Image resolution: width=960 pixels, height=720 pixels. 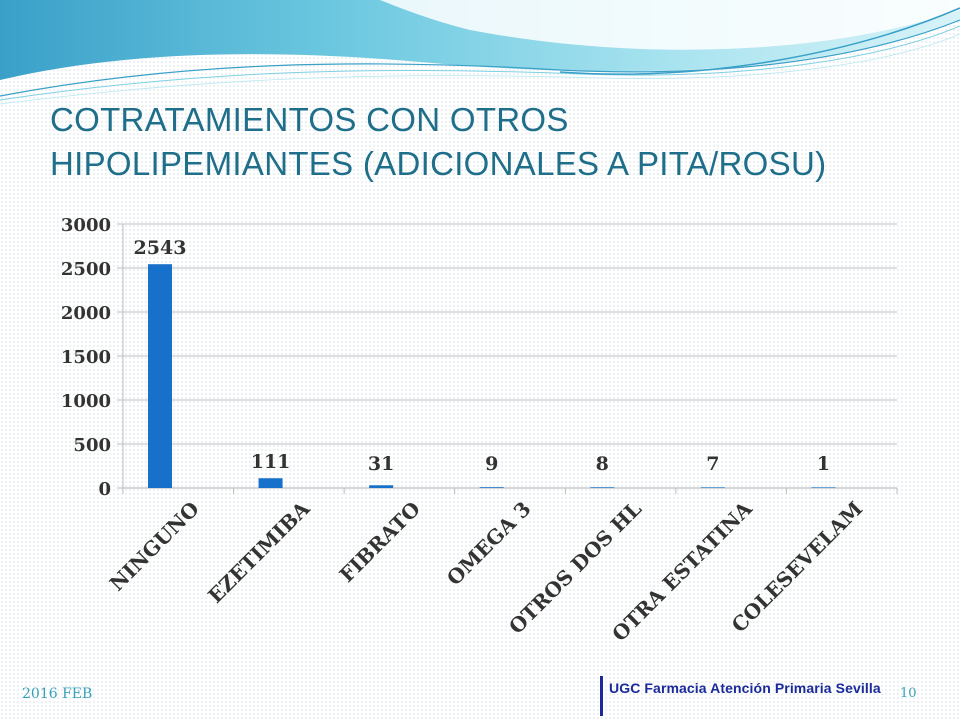 I want to click on slide-title-line-1: COTRATAMIENTOS CON OTROS, so click(x=309, y=119).